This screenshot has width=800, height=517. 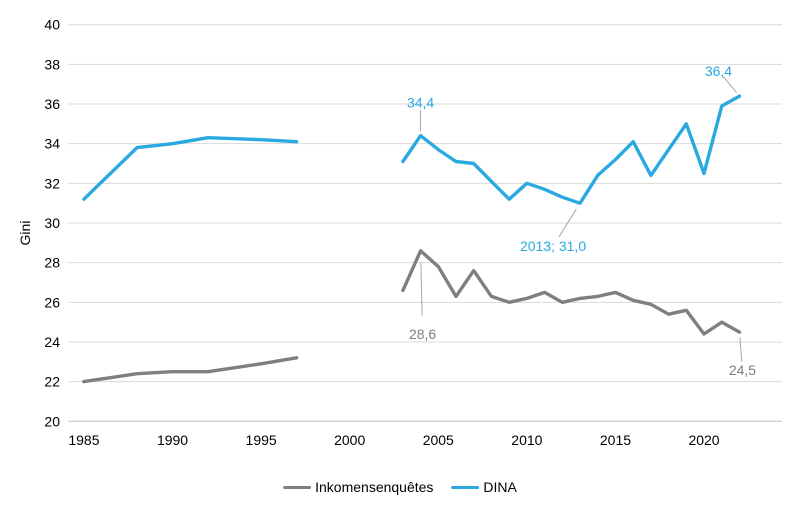 I want to click on x-tick-label: 1985, so click(x=83, y=440).